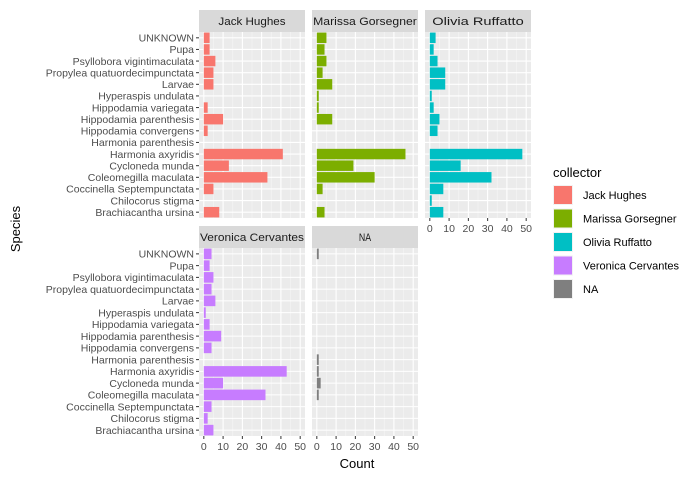 The width and height of the screenshot is (700, 485). What do you see at coordinates (216, 165) in the screenshot?
I see `bar-jack-hughes-cycloneda-munda` at bounding box center [216, 165].